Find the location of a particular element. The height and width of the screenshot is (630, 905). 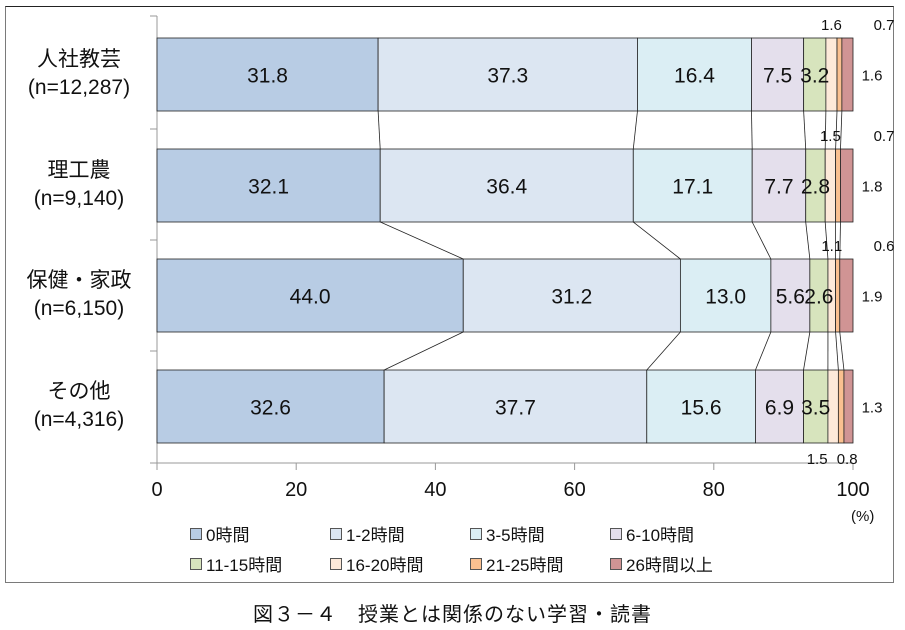

legend-label: 21-25時間 is located at coordinates (525, 565).